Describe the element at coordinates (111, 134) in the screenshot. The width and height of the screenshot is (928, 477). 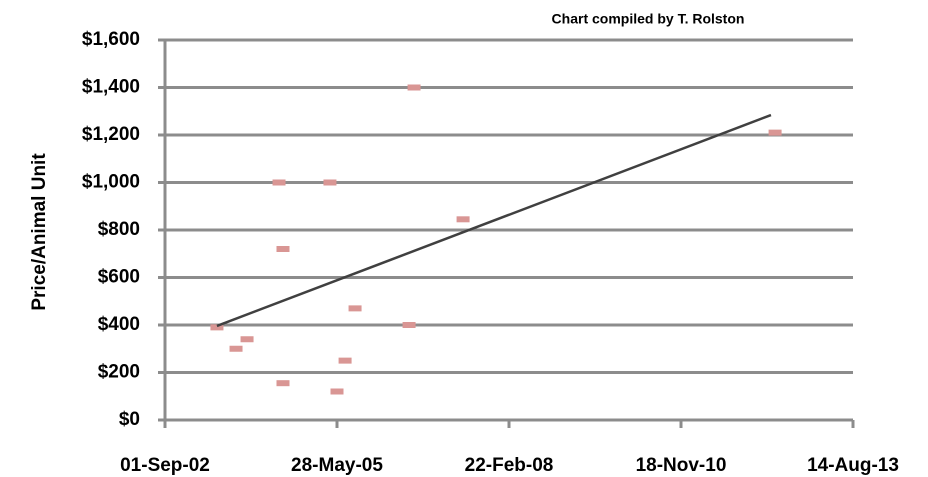
I see `y-tick-label: $1,200` at that location.